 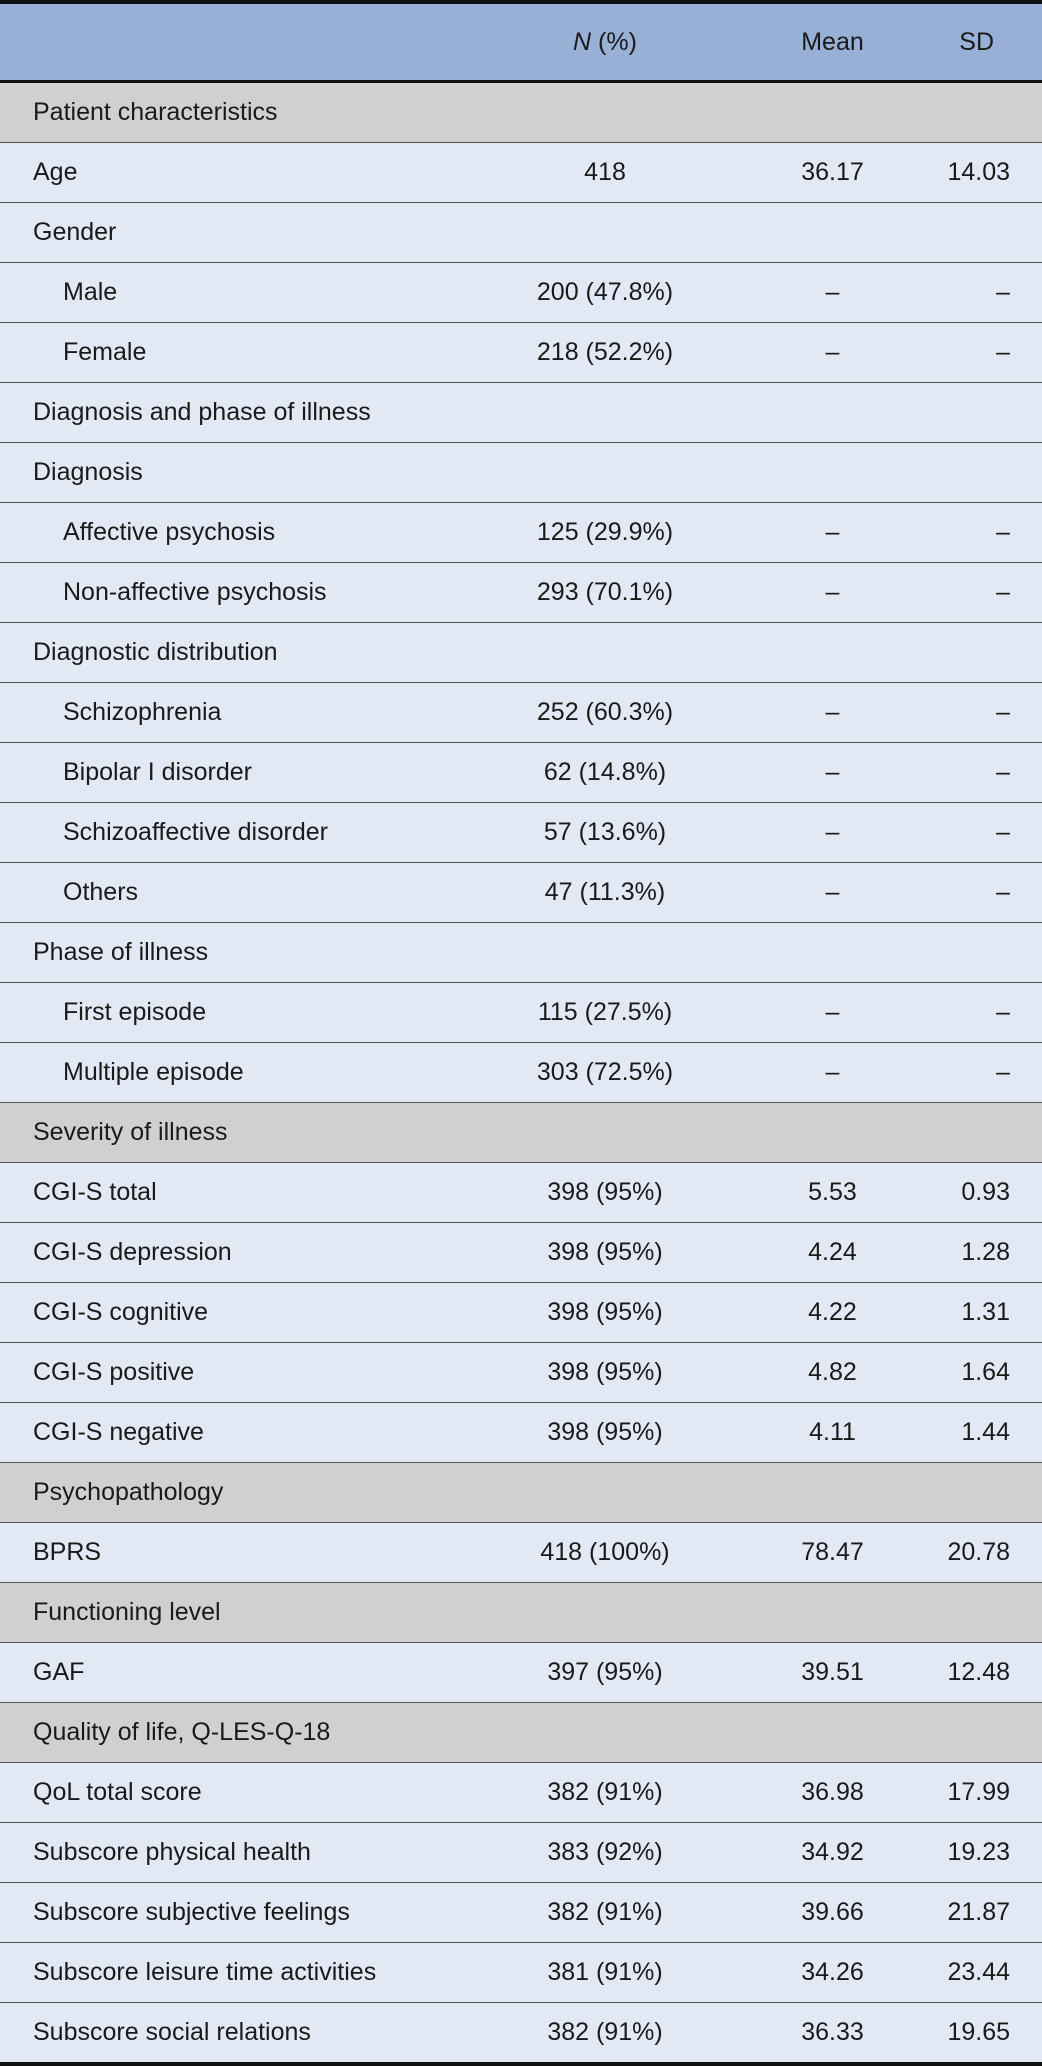 I want to click on section-label: Functioning level, so click(x=521, y=1612).